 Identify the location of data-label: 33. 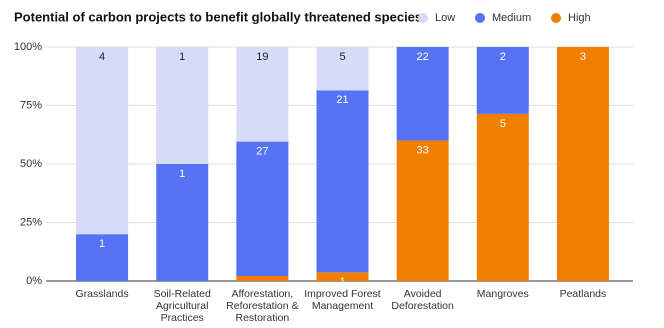
(423, 151).